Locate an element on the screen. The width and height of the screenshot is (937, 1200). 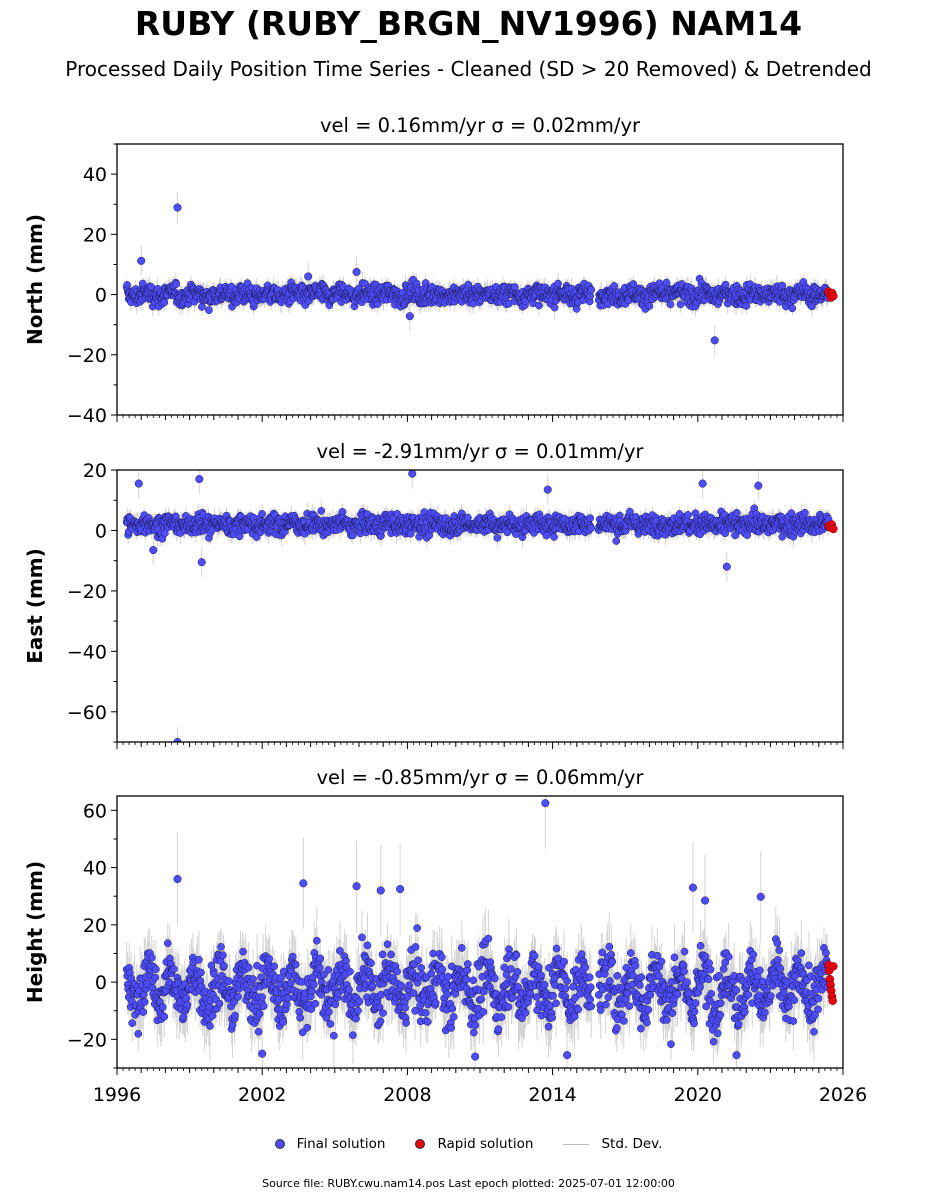
panel-1-data is located at coordinates (480, 274).